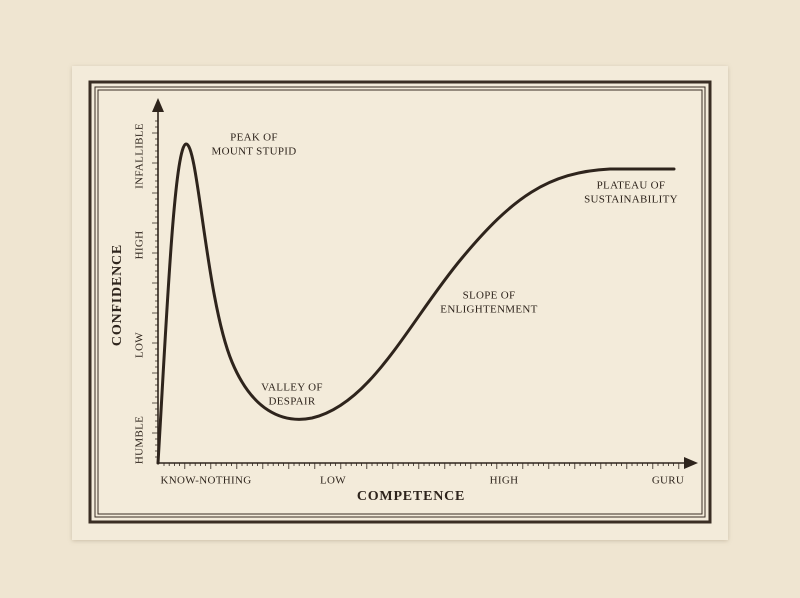 The image size is (800, 598). What do you see at coordinates (158, 105) in the screenshot?
I see `y-arrow` at bounding box center [158, 105].